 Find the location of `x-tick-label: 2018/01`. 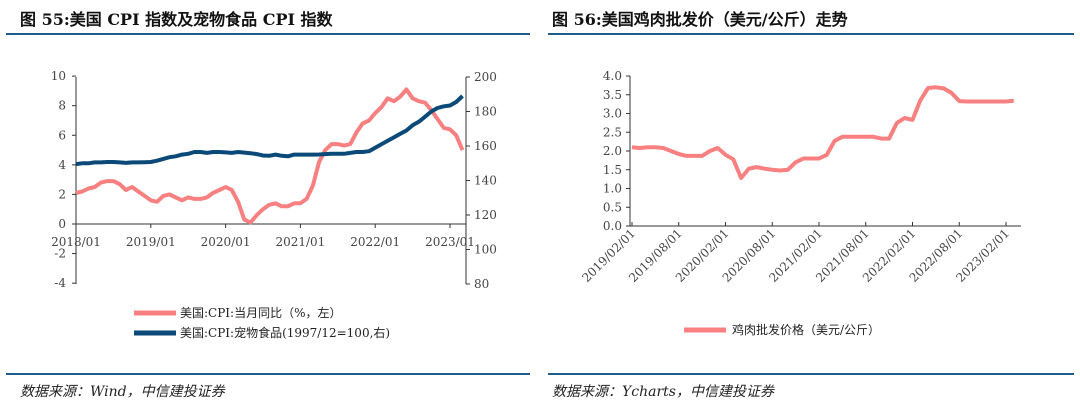

x-tick-label: 2018/01 is located at coordinates (76, 242).